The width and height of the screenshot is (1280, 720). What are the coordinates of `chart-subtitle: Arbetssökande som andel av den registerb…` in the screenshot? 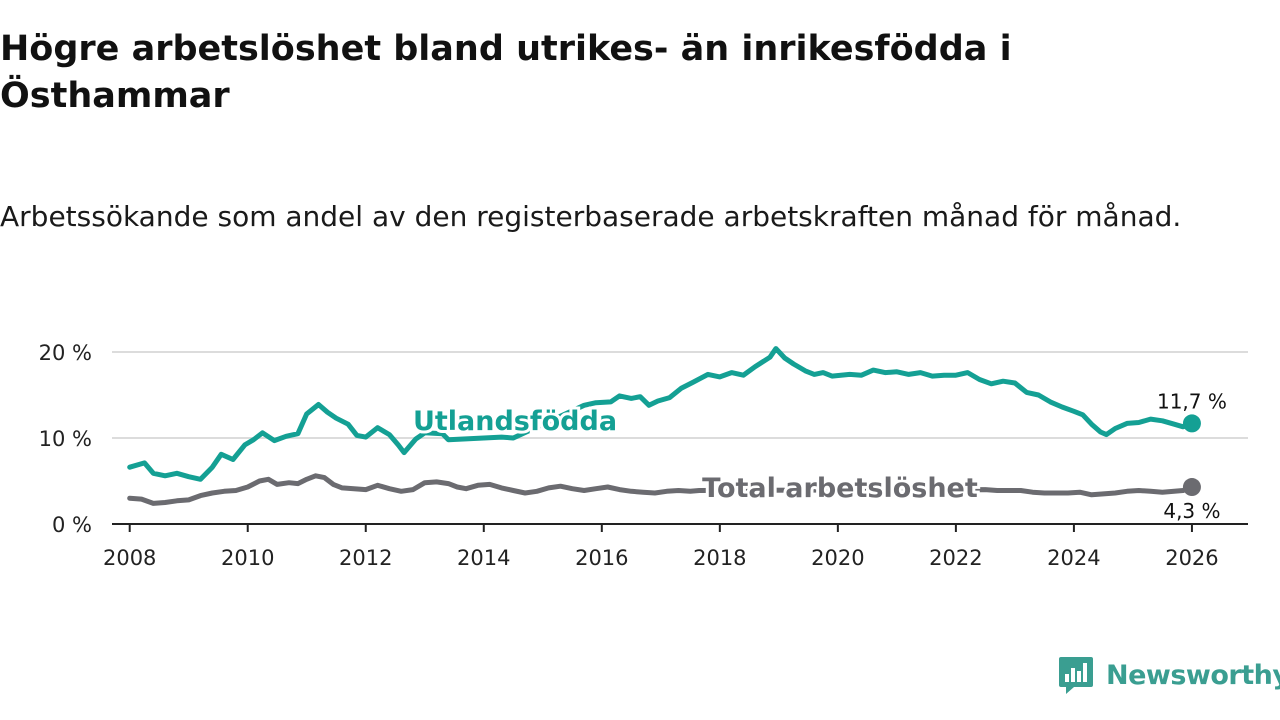 It's located at (591, 216).